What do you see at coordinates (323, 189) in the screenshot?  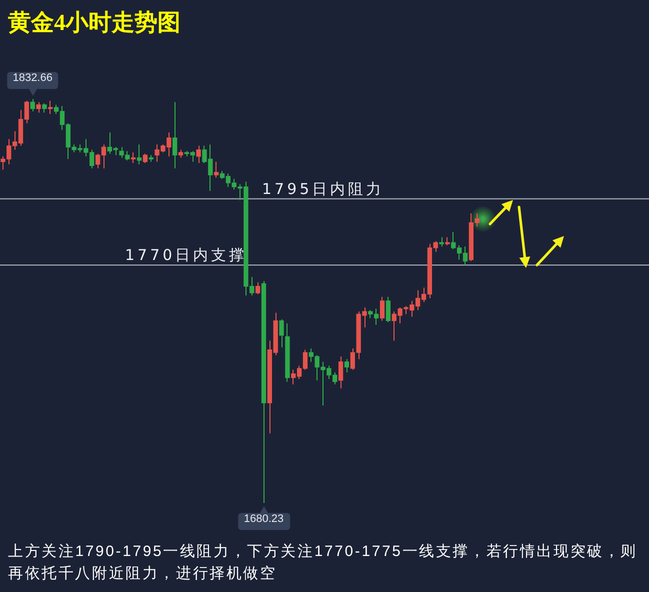 I see `ref-line-label: 1795日内阻力` at bounding box center [323, 189].